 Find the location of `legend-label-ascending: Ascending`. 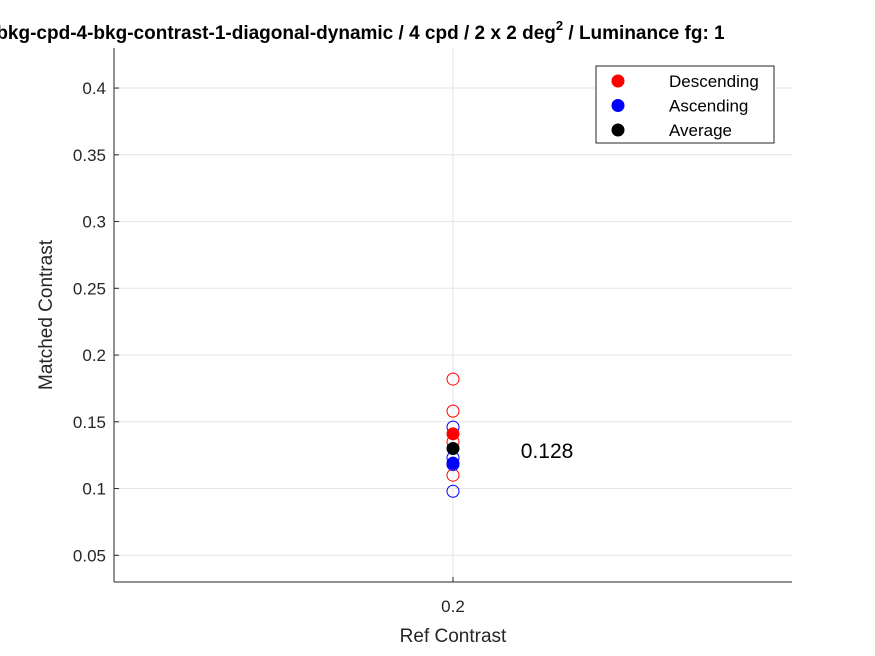

legend-label-ascending: Ascending is located at coordinates (708, 106).